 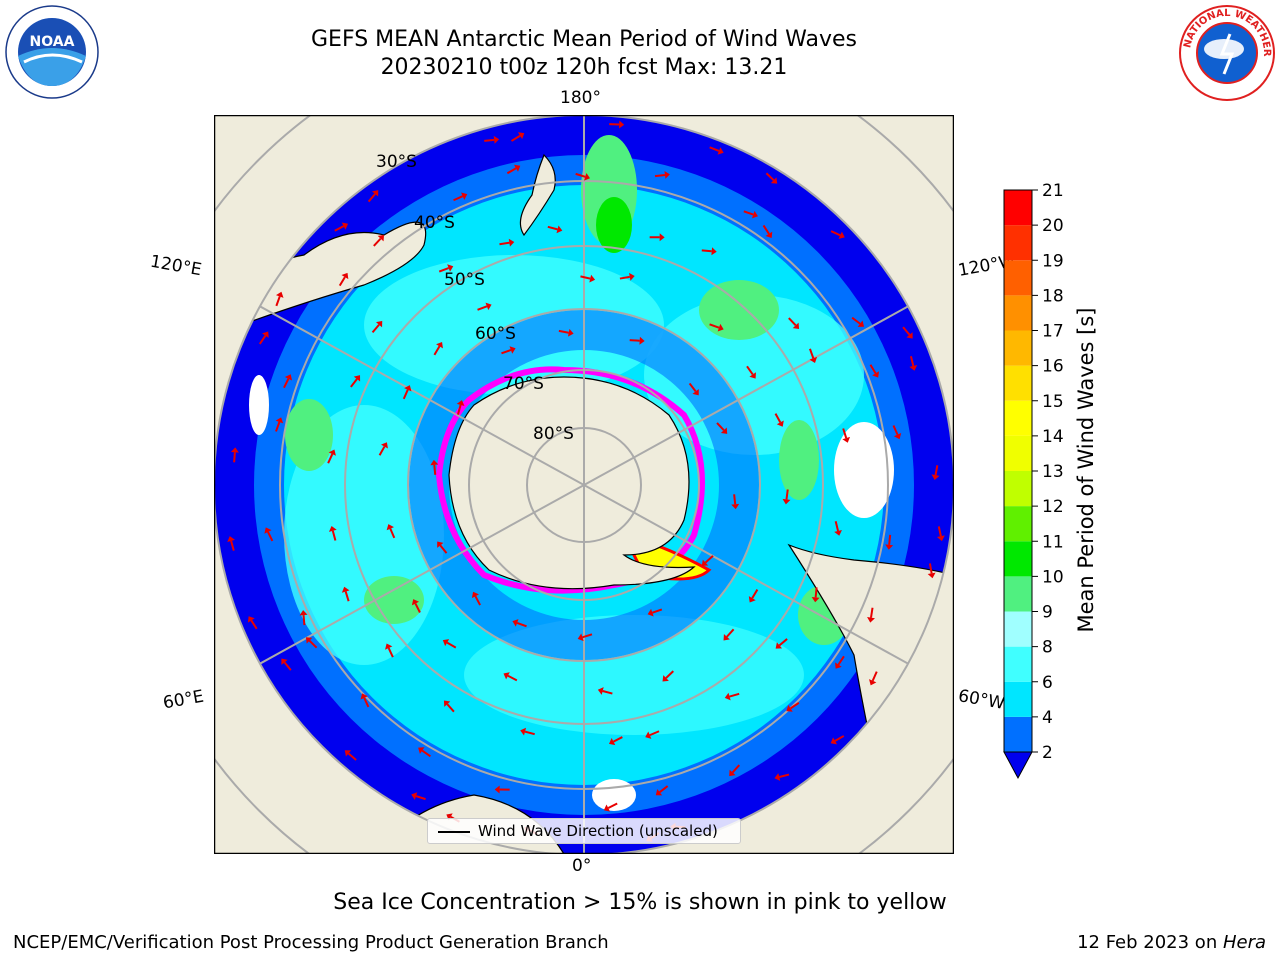 What do you see at coordinates (176, 266) in the screenshot?
I see `lon-label-120e: 120°E` at bounding box center [176, 266].